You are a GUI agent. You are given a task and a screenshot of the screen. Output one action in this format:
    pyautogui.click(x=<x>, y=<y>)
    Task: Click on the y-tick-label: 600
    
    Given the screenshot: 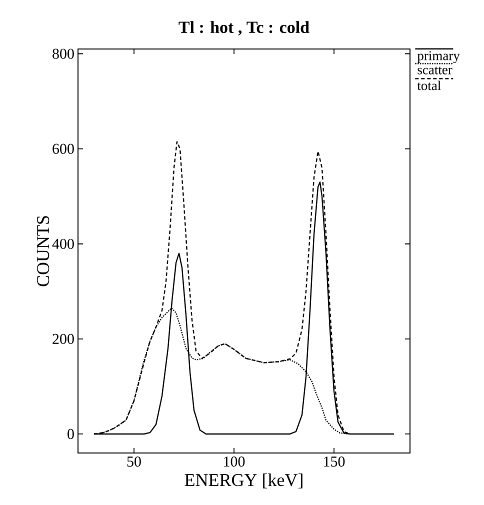 What is the action you would take?
    pyautogui.click(x=63, y=149)
    